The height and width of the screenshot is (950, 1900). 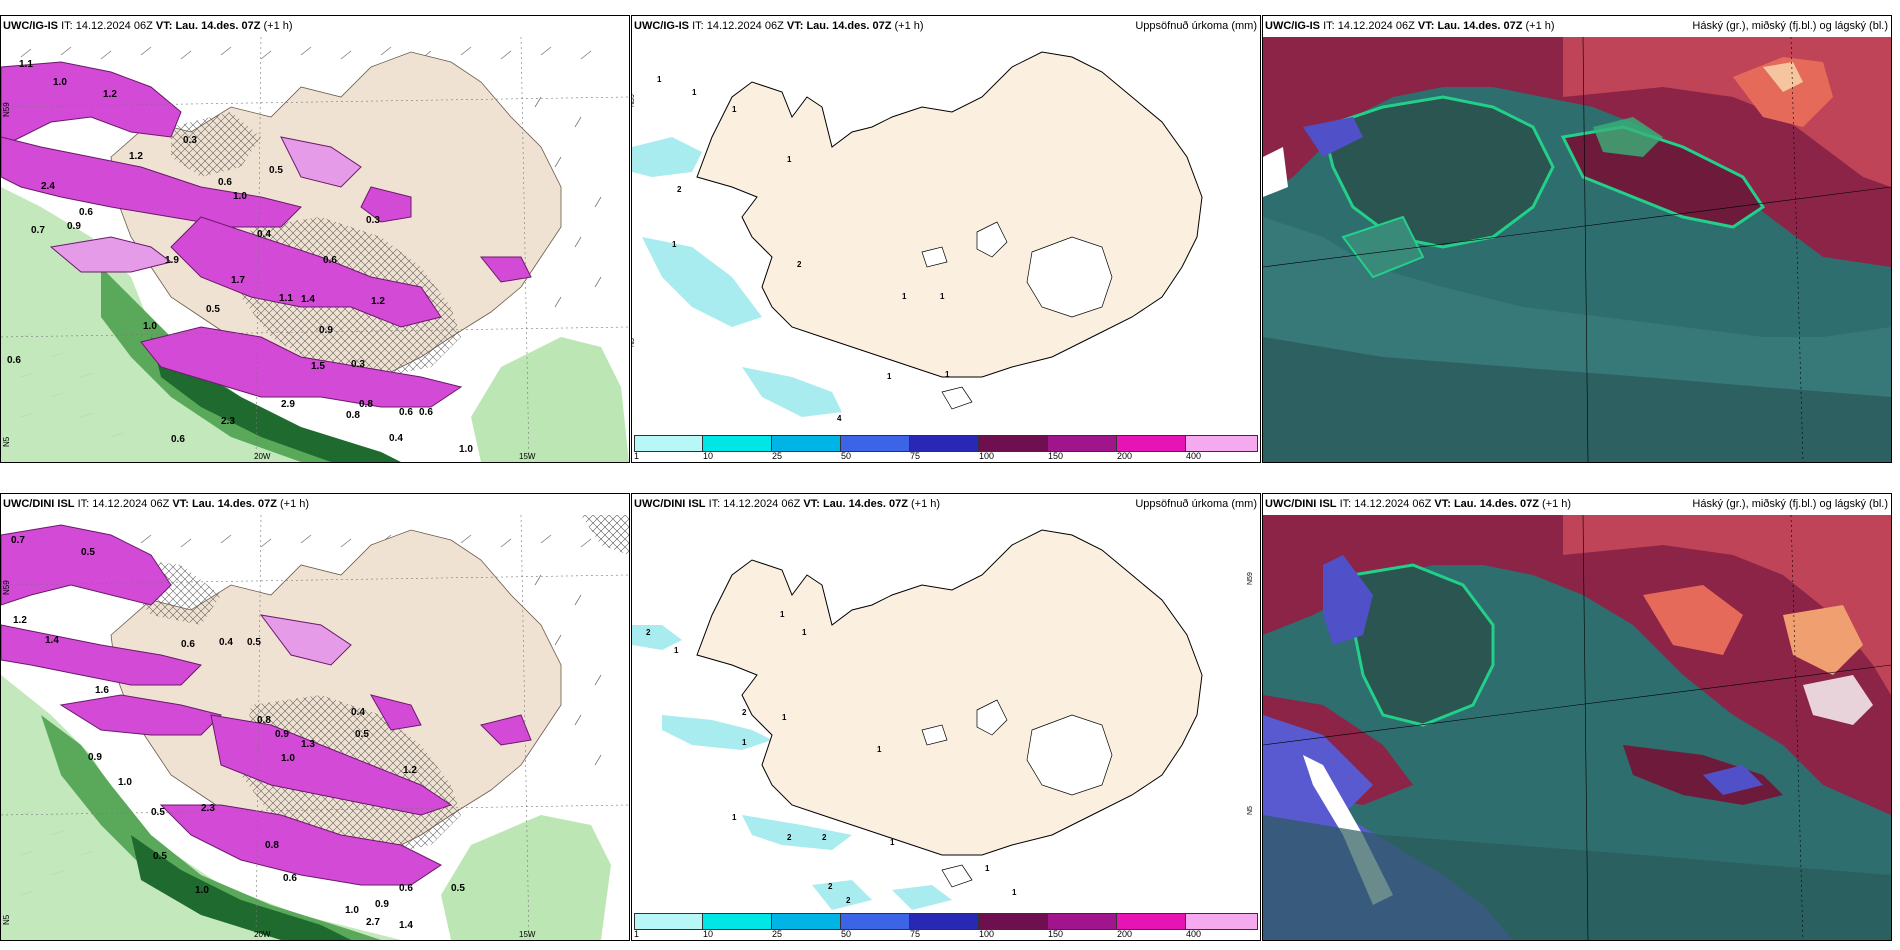 What do you see at coordinates (288, 404) in the screenshot?
I see `wind-label: 2.9` at bounding box center [288, 404].